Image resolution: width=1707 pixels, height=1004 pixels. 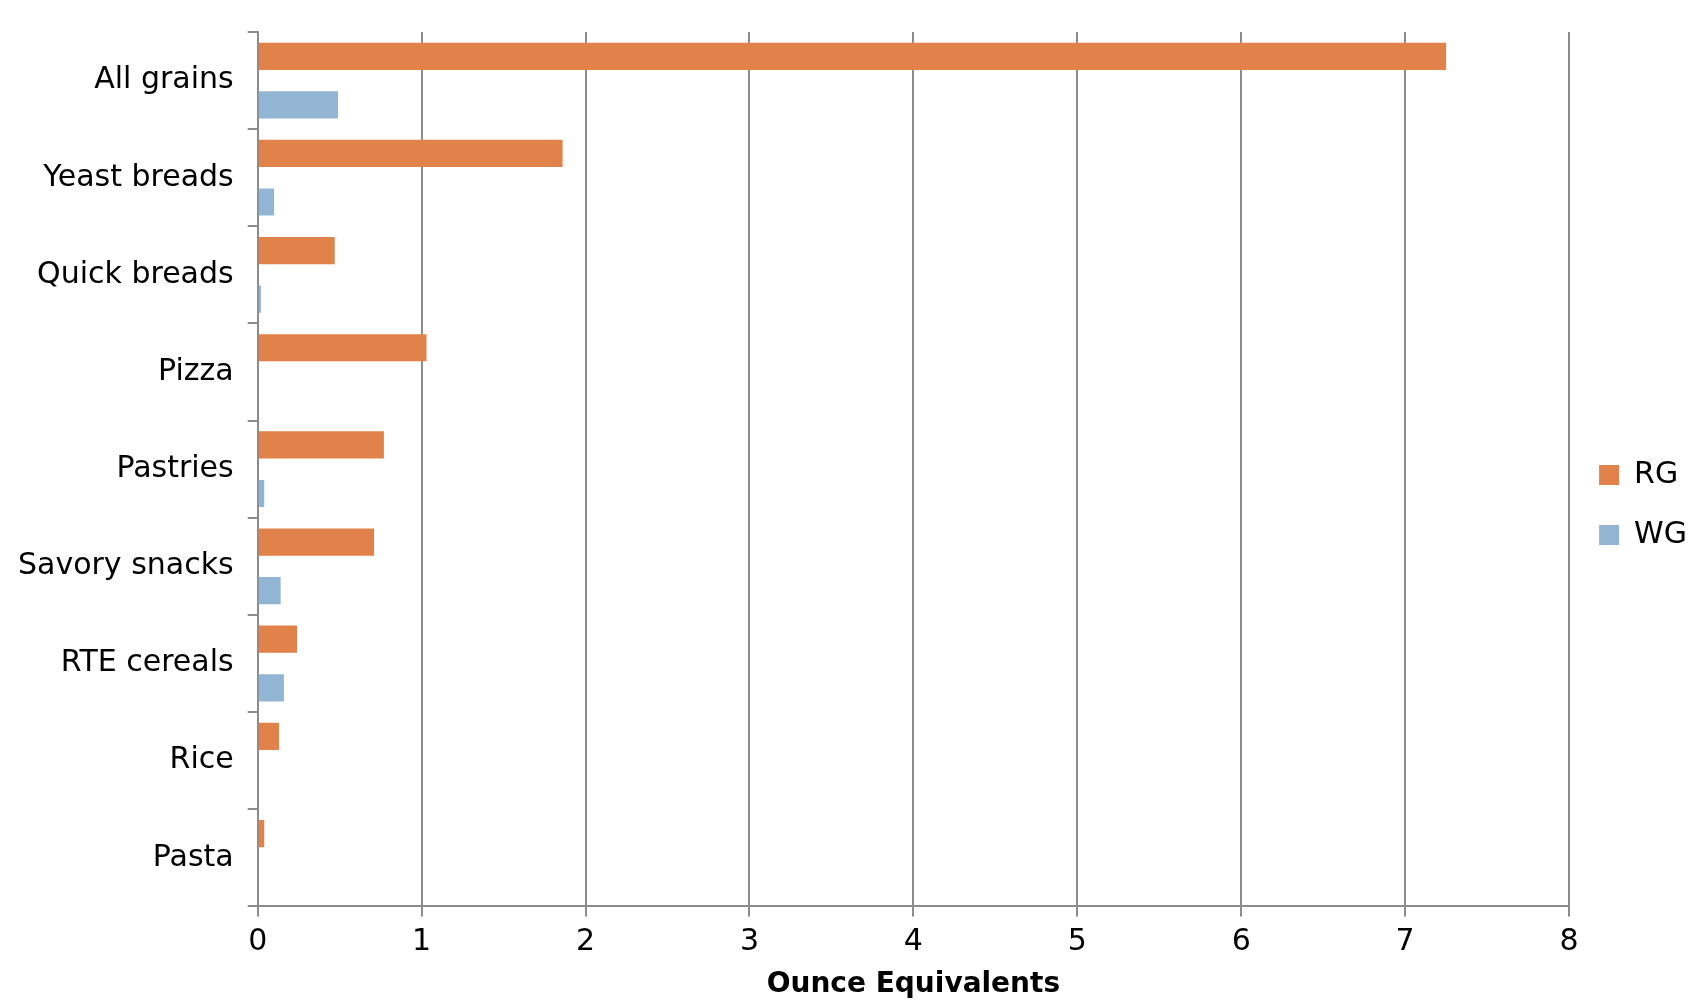 I want to click on y-tick-label: Quick breads, so click(x=135, y=272).